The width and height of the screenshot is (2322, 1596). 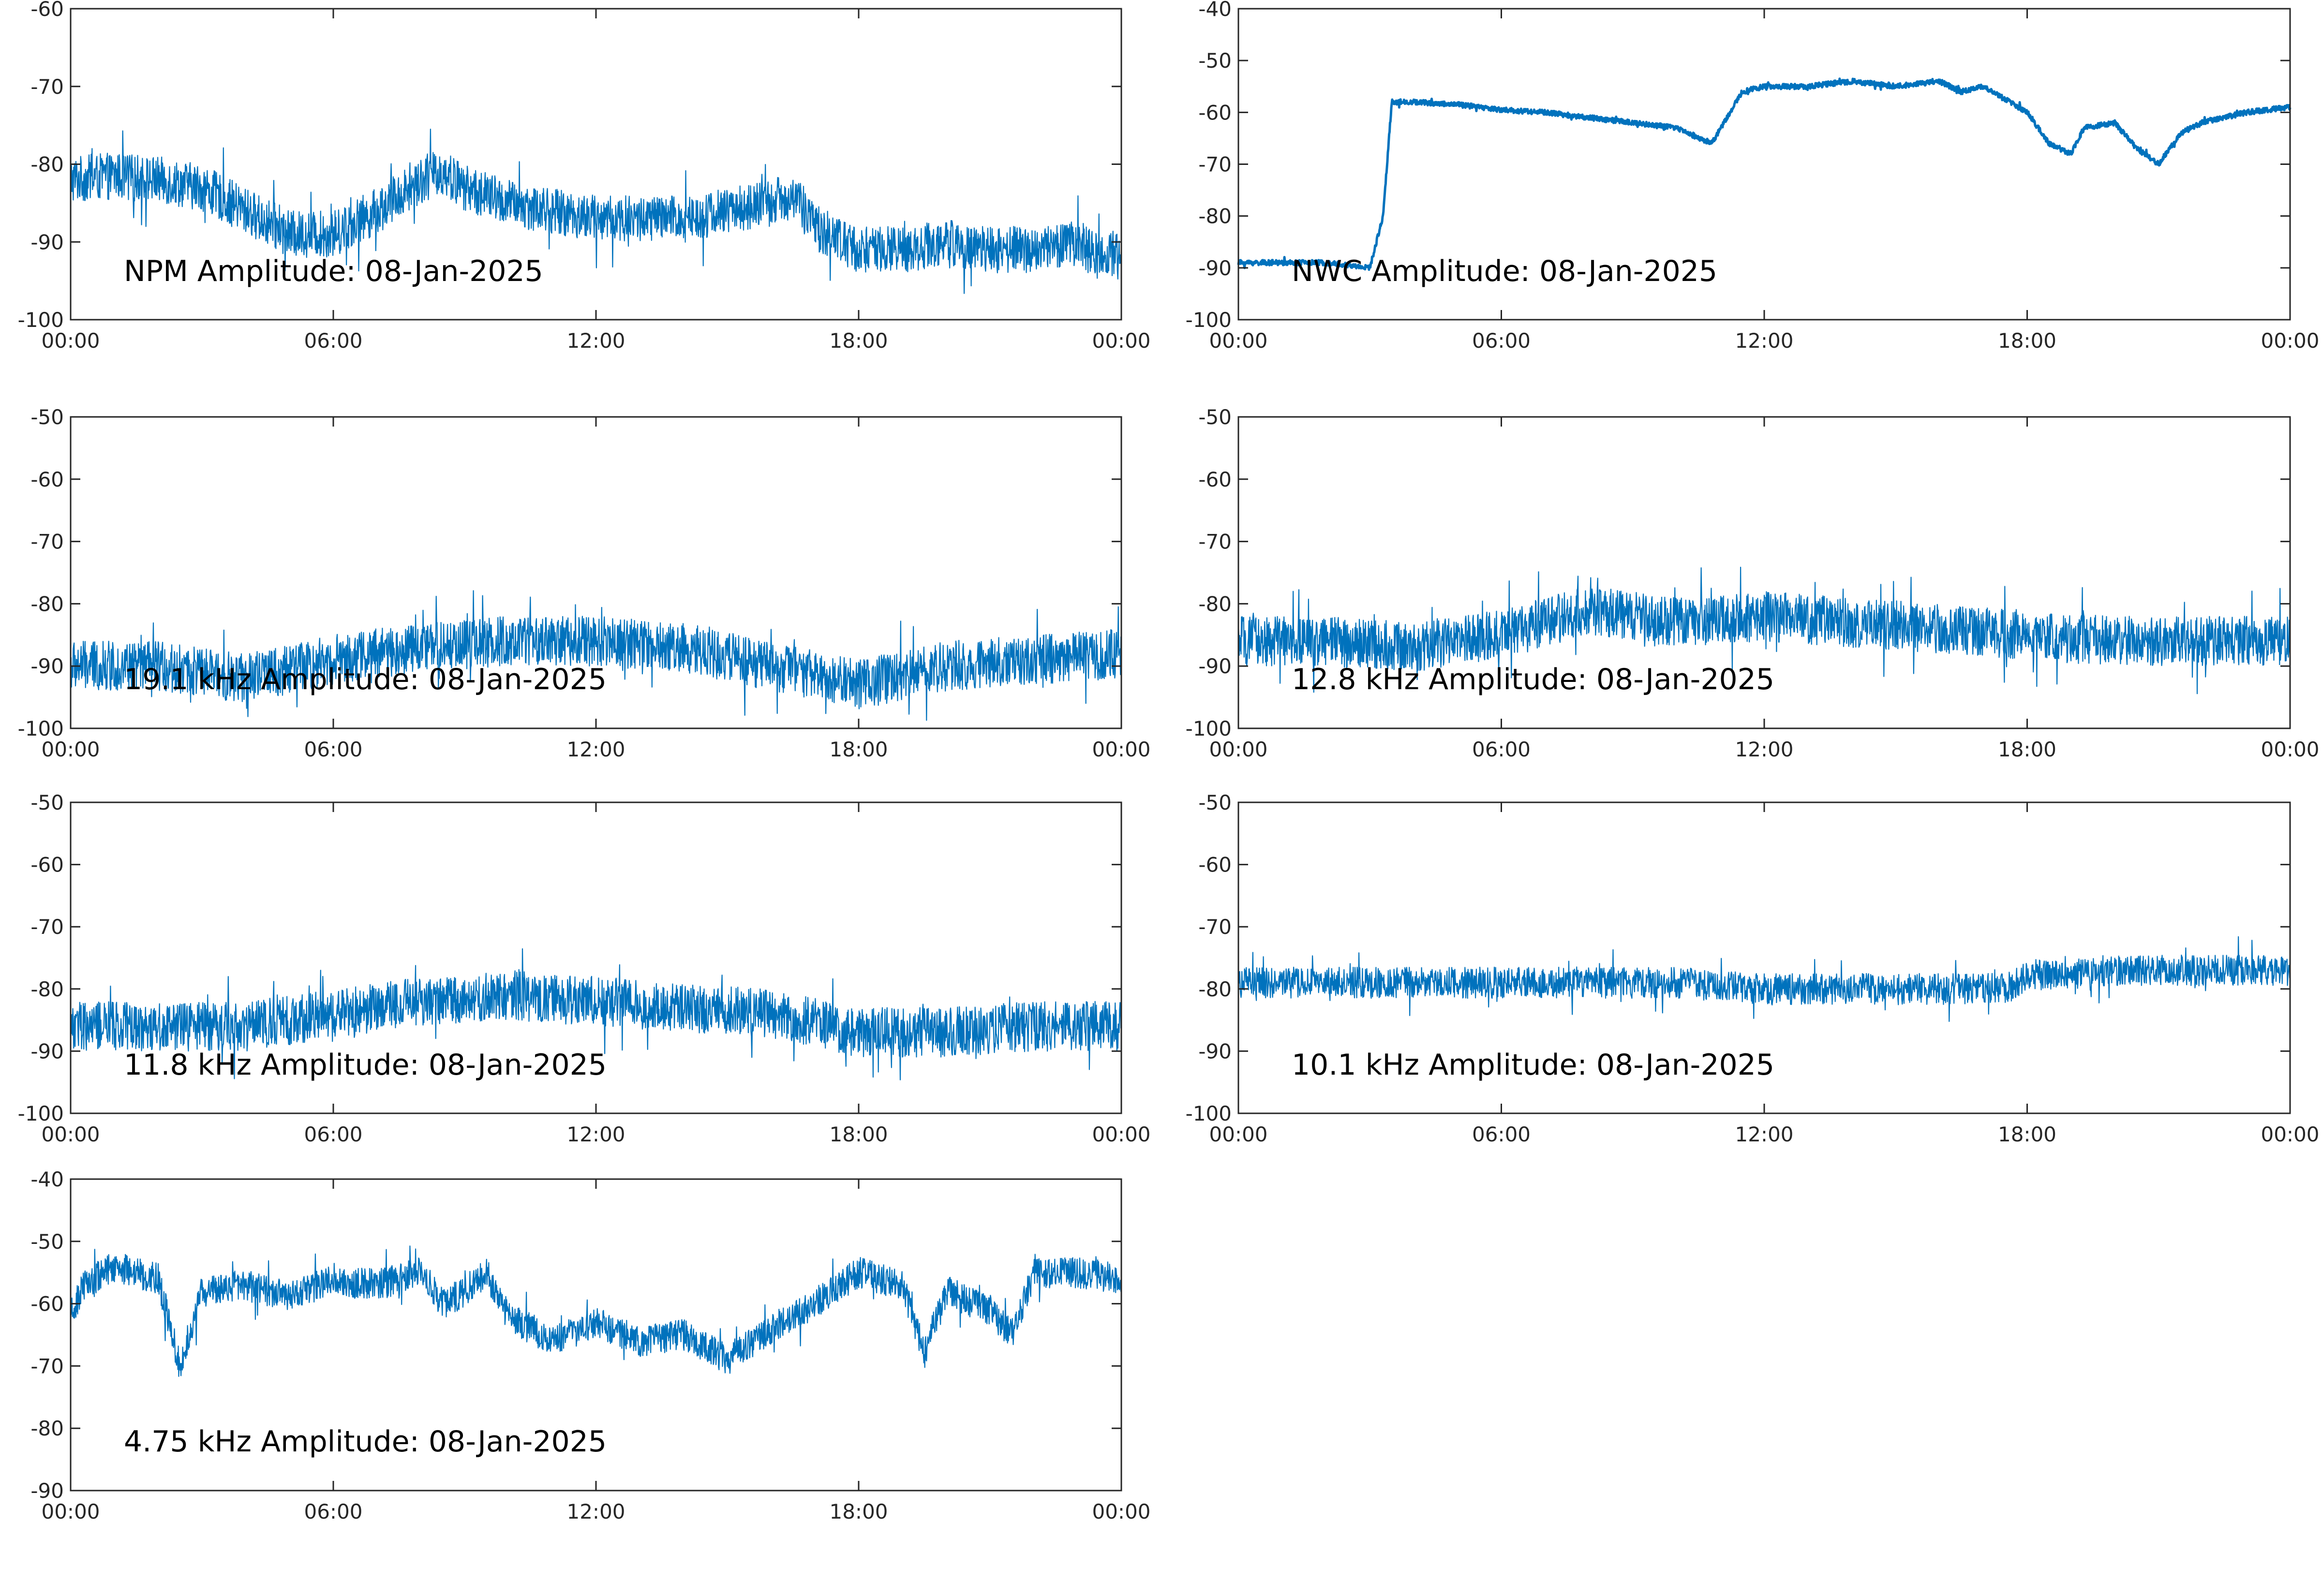 I want to click on panel-title: 10.1 kHz Amplitude: 08-Jan-2025, so click(x=1533, y=1065).